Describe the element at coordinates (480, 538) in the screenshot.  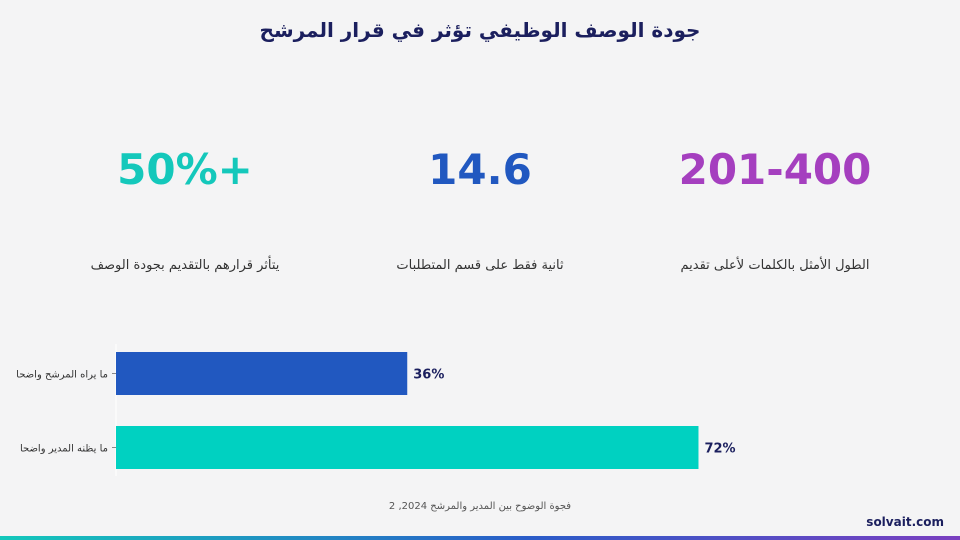
I see `accent-bar` at that location.